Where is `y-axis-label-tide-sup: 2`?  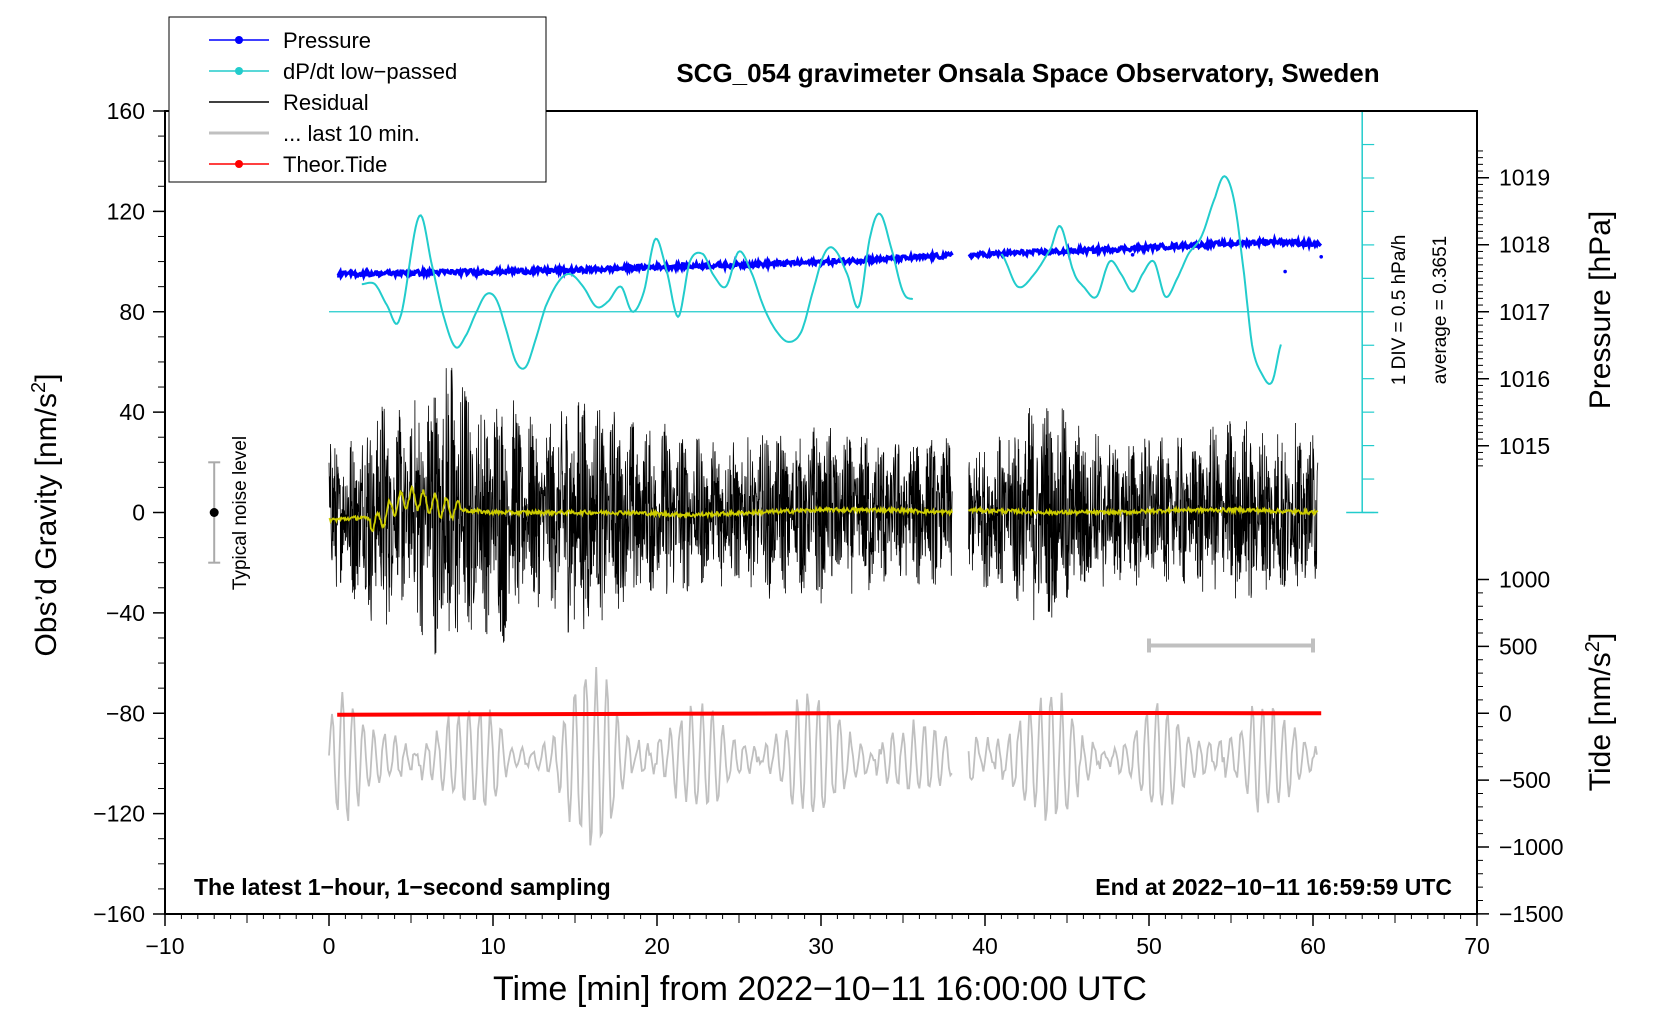
y-axis-label-tide-sup: 2 is located at coordinates (1593, 646).